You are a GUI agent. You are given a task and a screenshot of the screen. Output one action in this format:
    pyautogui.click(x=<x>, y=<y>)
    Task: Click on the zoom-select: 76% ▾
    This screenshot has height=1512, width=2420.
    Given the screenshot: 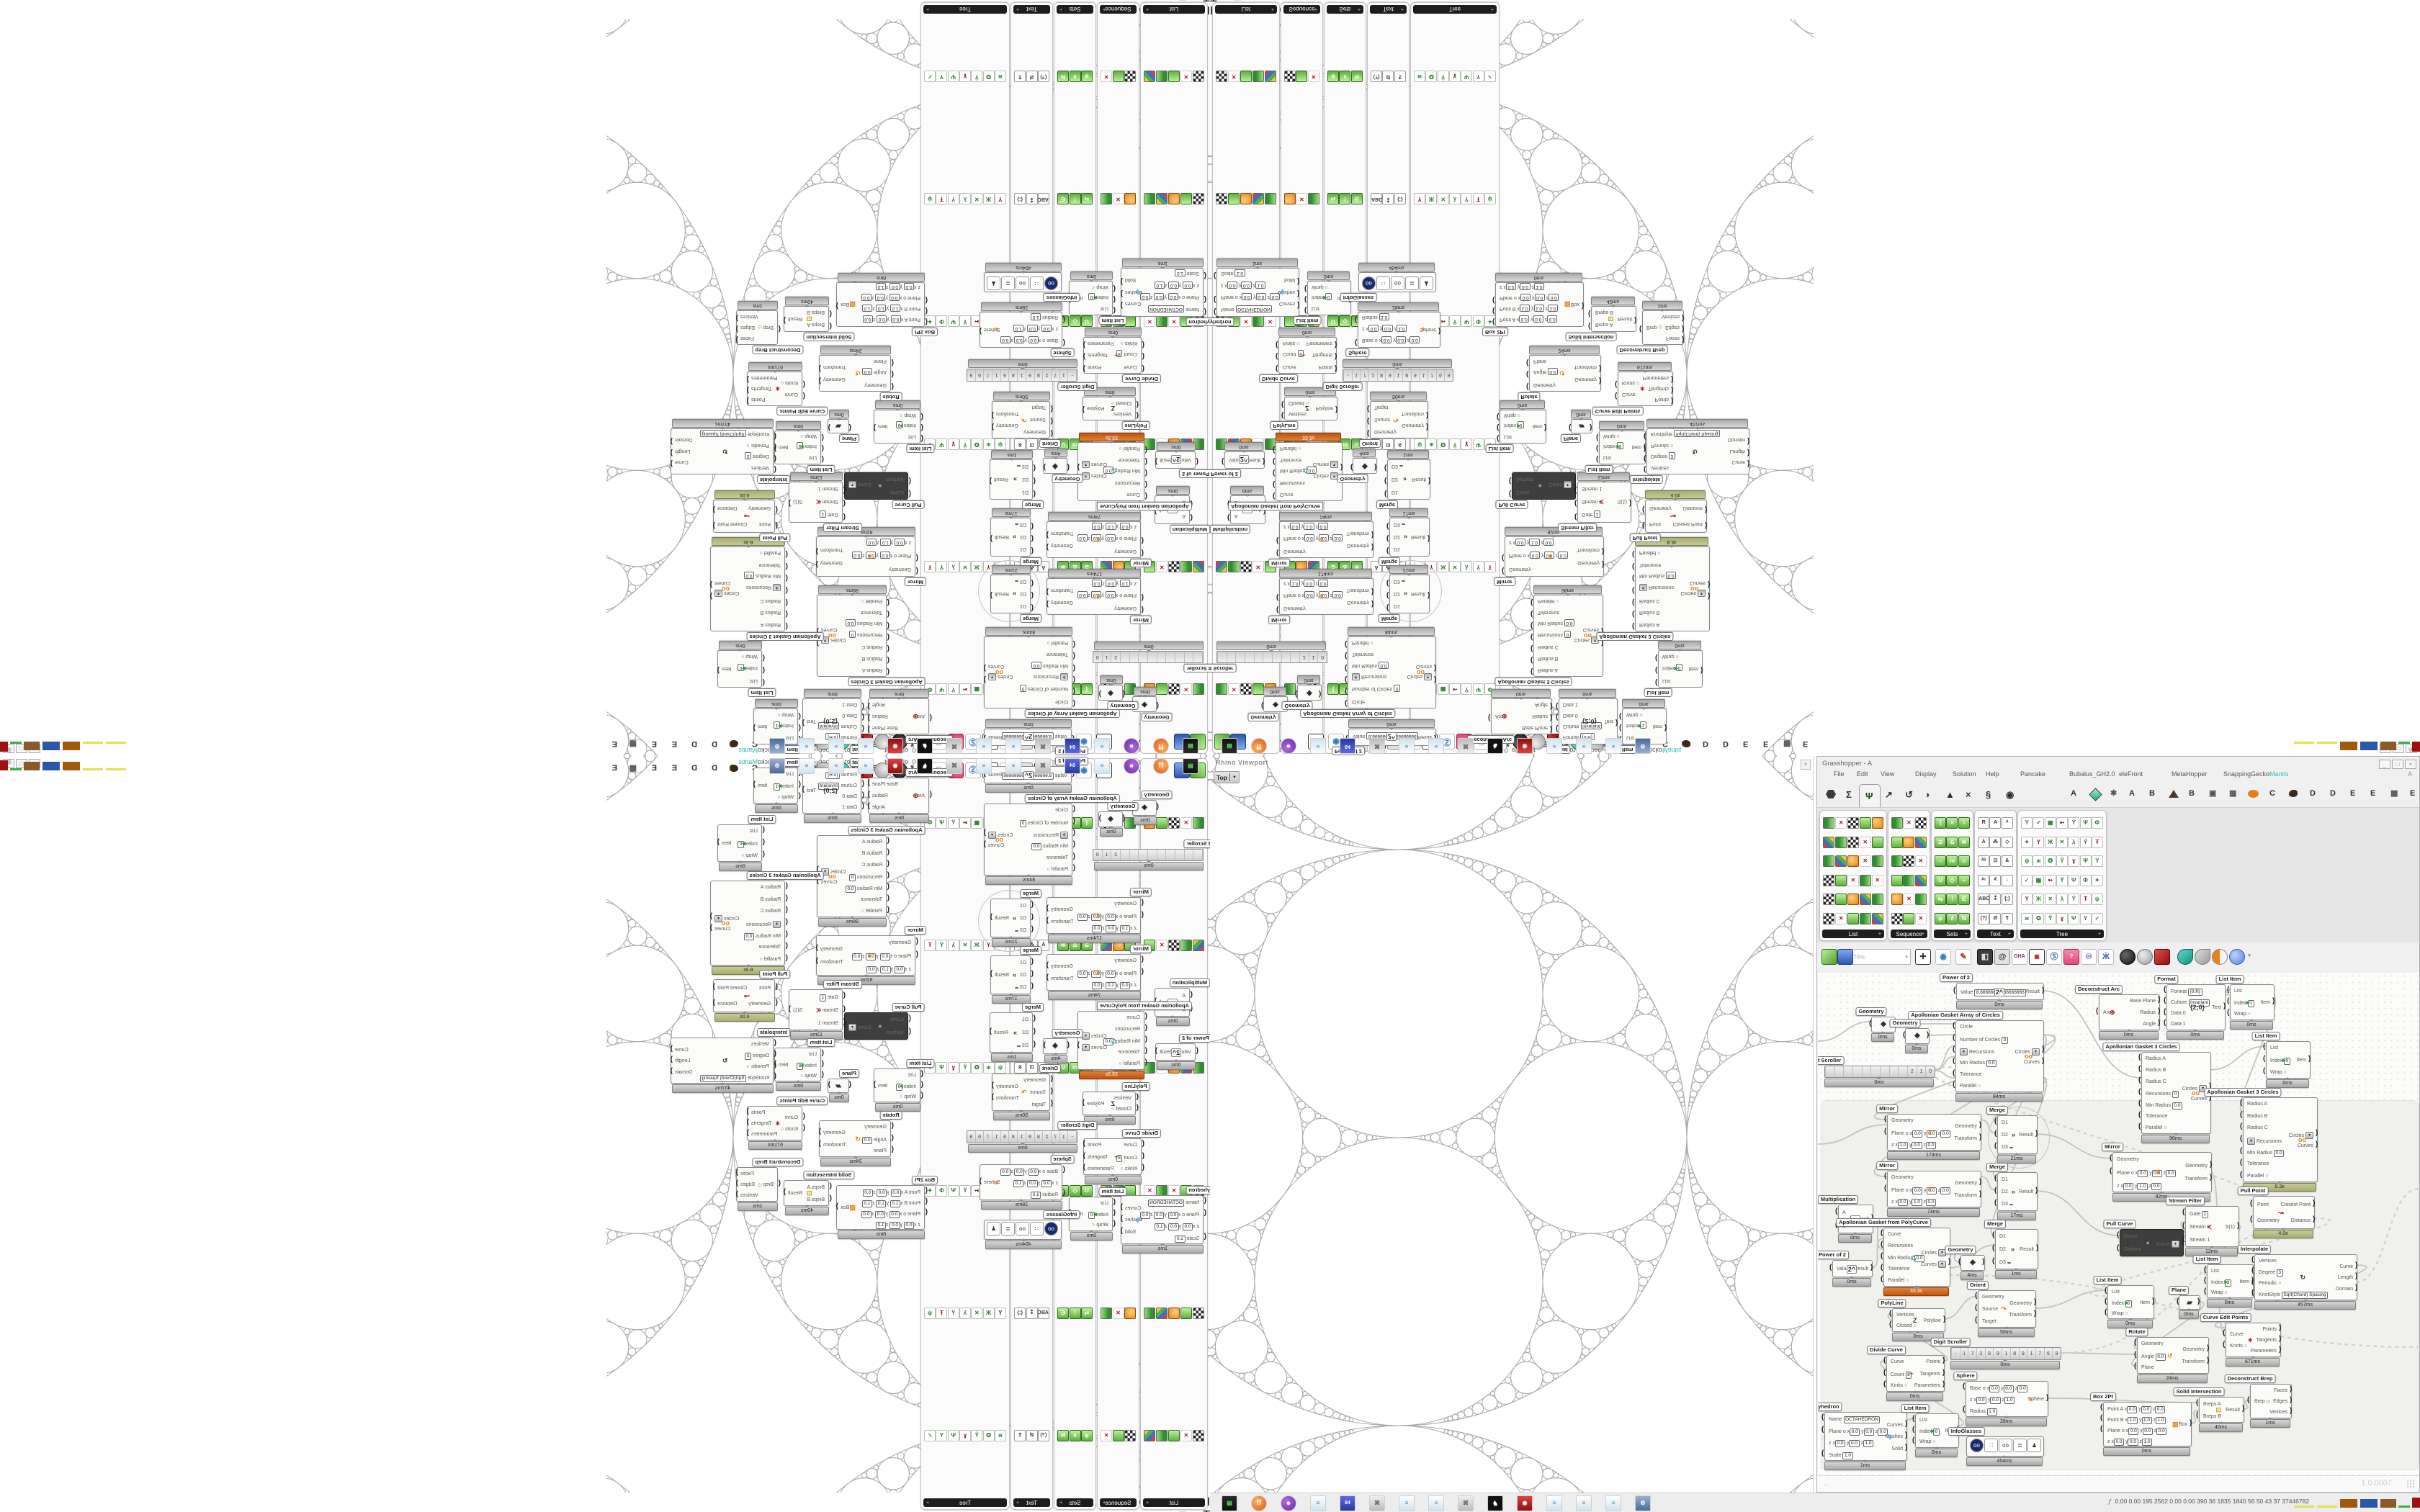 What is the action you would take?
    pyautogui.click(x=1880, y=957)
    